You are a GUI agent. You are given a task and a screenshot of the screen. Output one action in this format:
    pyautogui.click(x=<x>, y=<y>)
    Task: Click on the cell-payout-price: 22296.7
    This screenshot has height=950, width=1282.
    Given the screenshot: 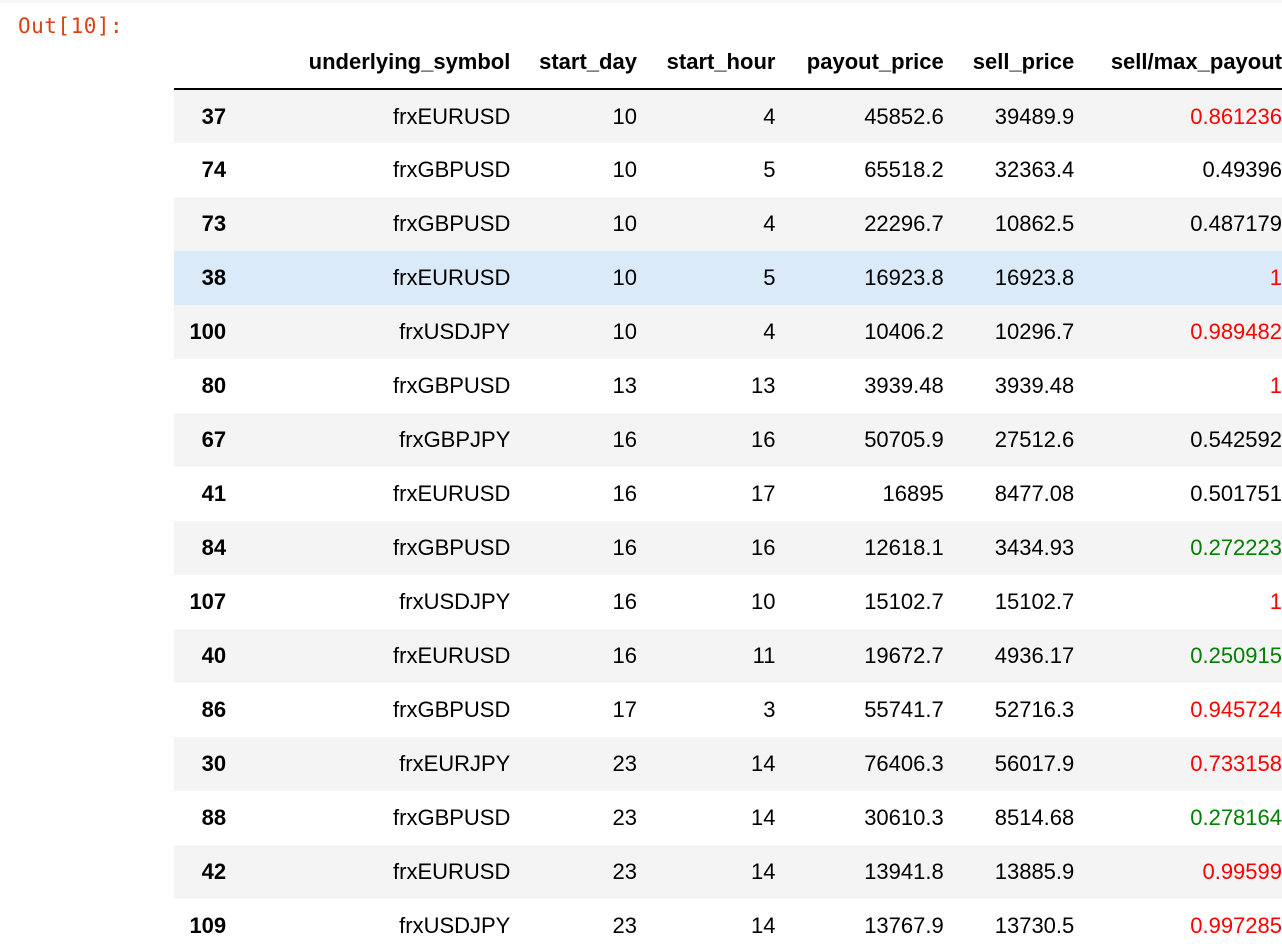 What is the action you would take?
    pyautogui.click(x=904, y=223)
    